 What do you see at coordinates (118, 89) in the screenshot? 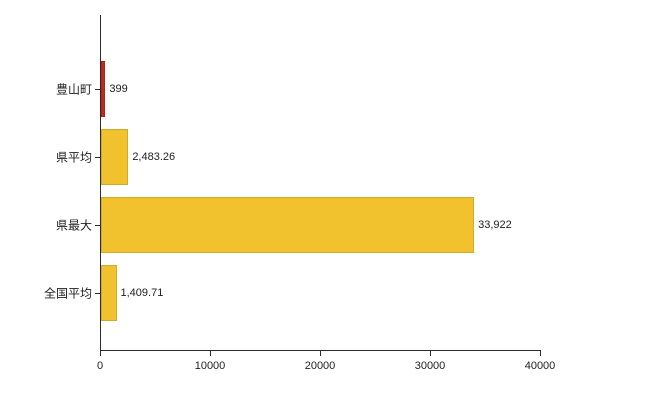
I see `value-label: 399` at bounding box center [118, 89].